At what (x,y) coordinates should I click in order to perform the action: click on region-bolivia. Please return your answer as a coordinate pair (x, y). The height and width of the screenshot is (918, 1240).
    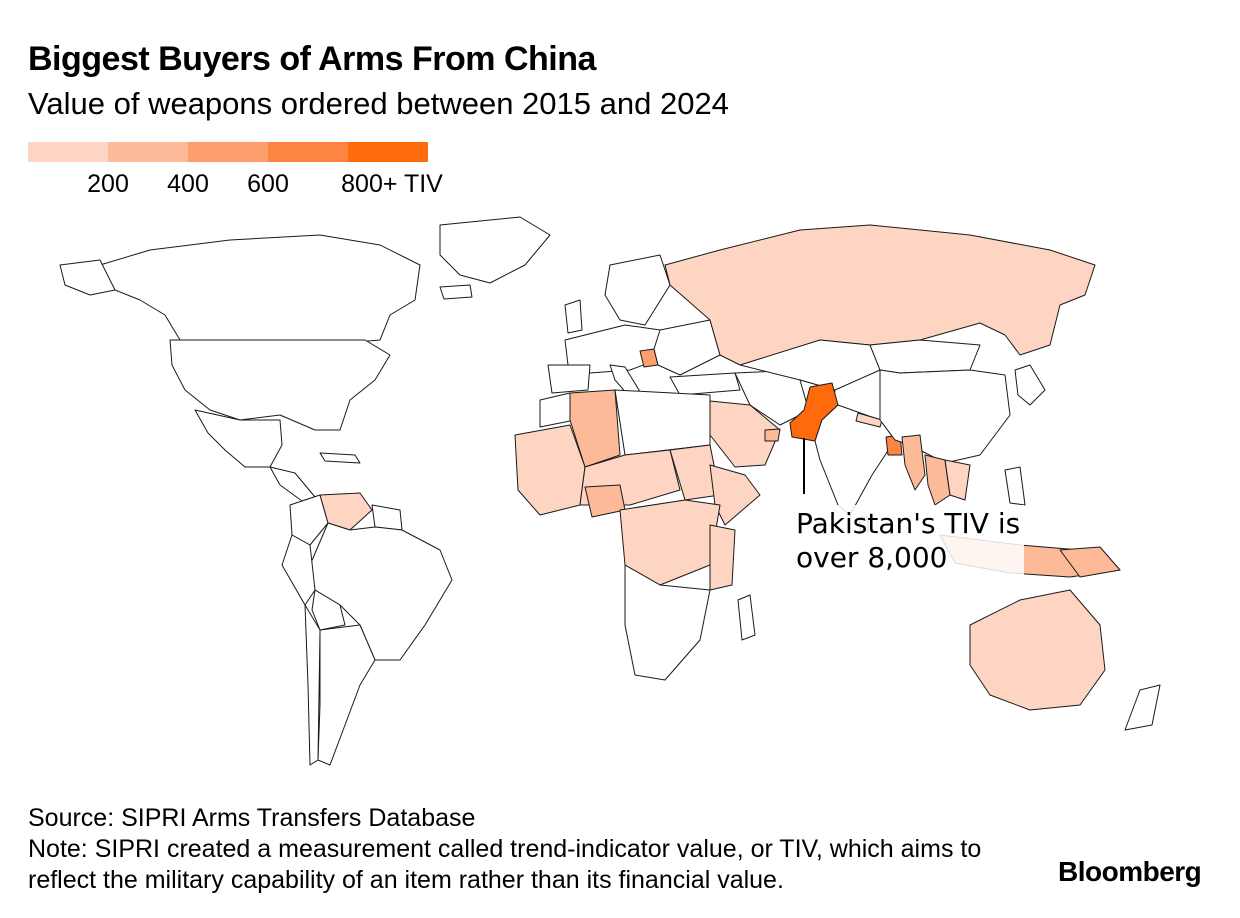
    Looking at the image, I should click on (328, 610).